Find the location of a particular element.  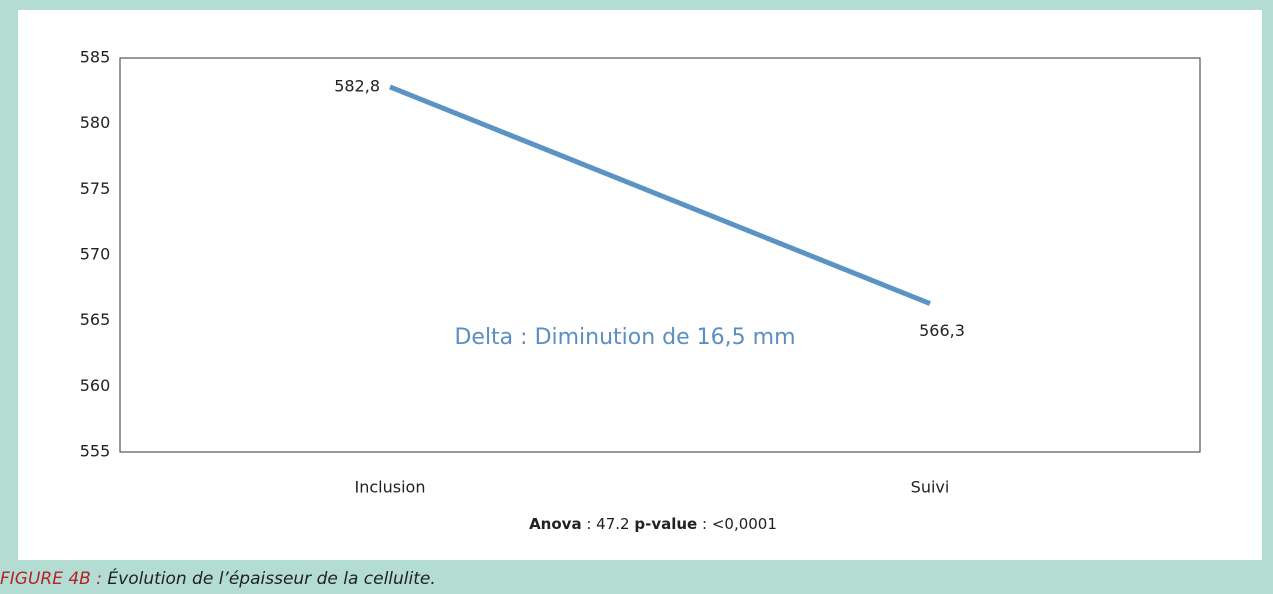

annotation: Delta : Diminution de 16,5 mm is located at coordinates (624, 337).